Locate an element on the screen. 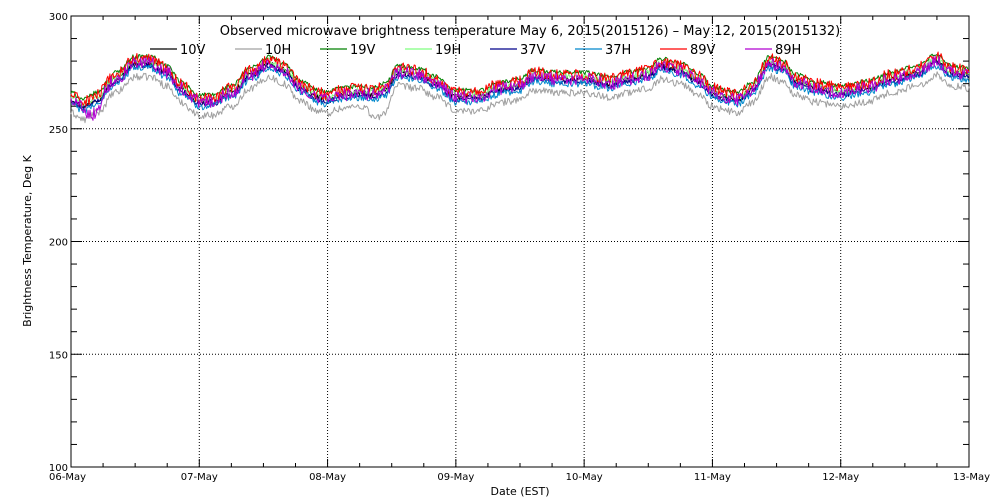 This screenshot has height=500, width=1000. series-line-37H is located at coordinates (520, 89).